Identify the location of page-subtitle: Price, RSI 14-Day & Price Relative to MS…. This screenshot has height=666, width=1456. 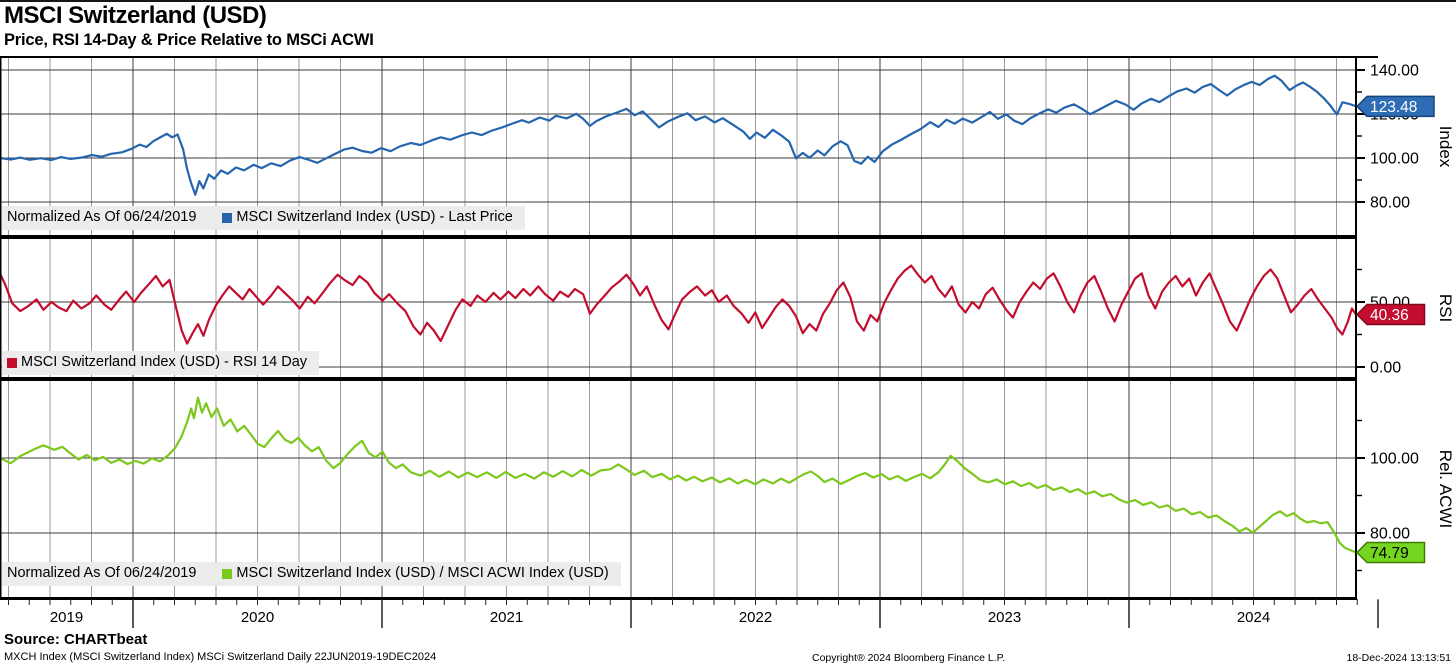
(189, 39).